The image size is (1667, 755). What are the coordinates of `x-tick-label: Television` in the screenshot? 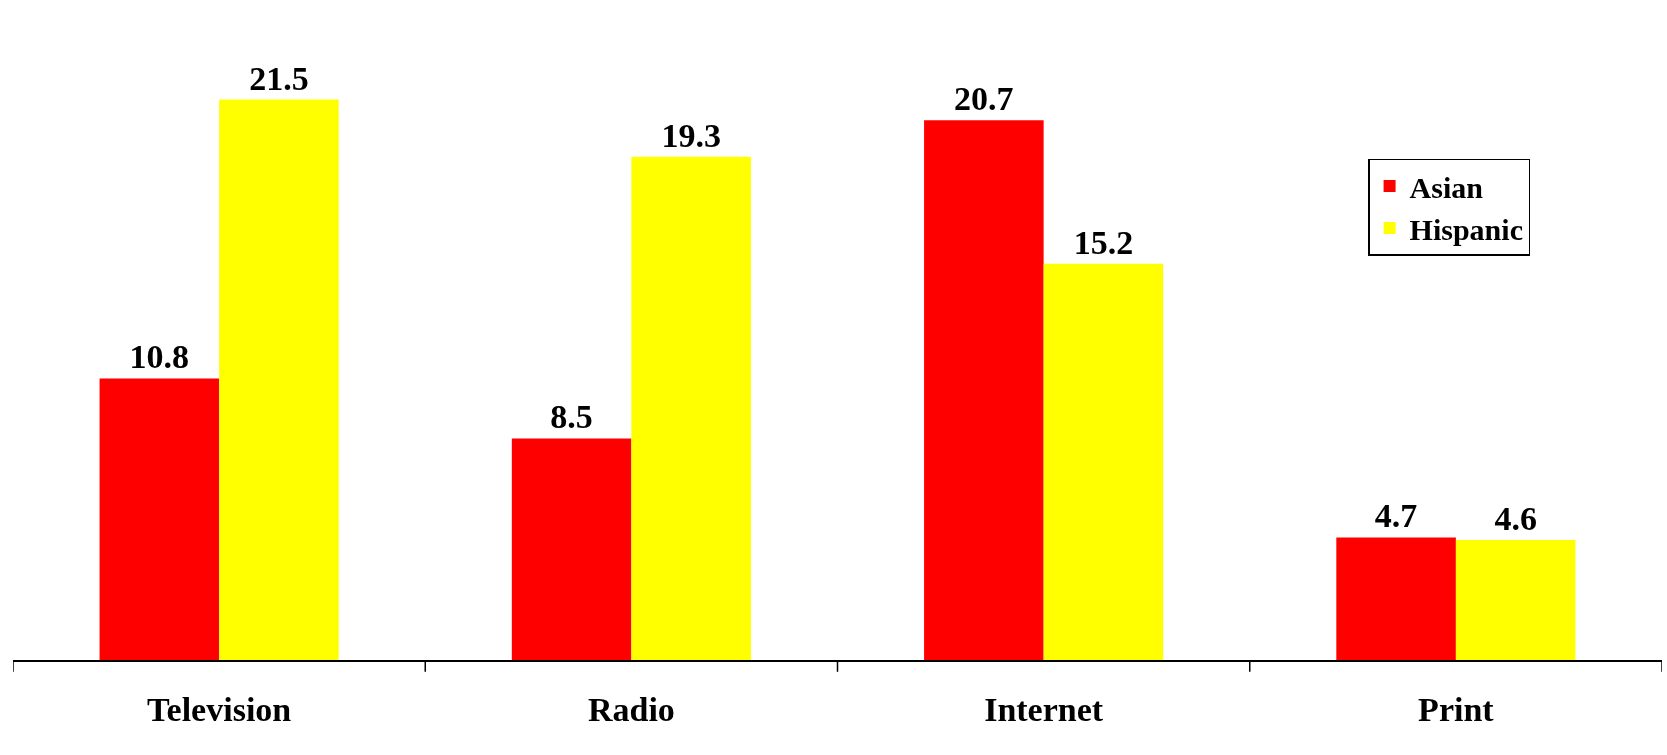 It's located at (219, 709).